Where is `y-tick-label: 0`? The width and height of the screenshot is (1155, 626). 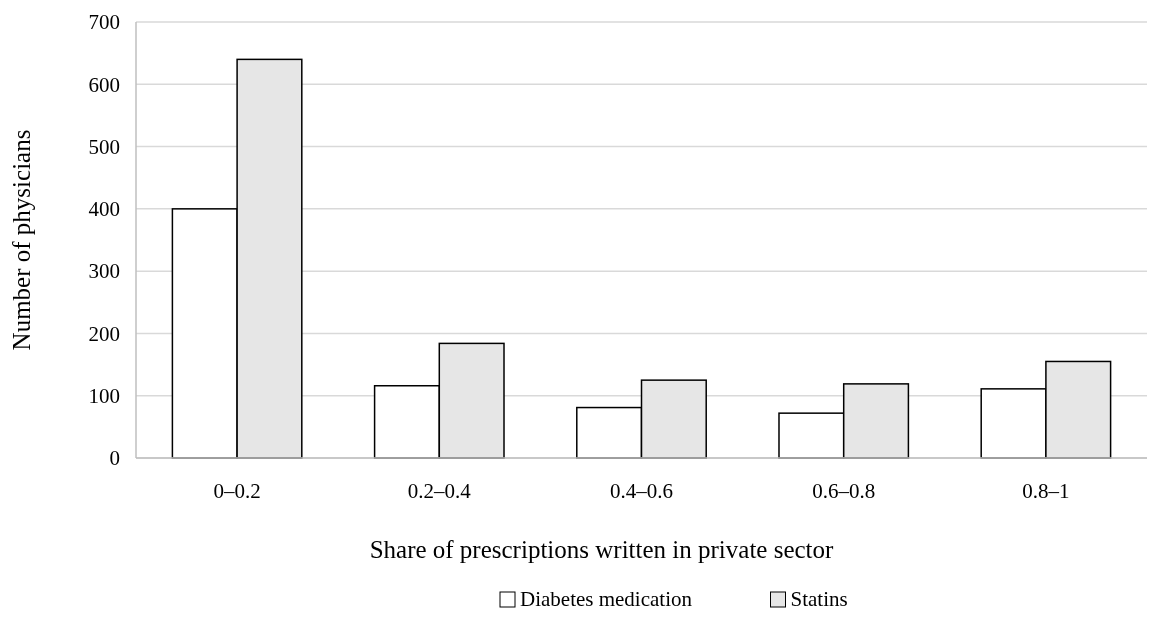
y-tick-label: 0 is located at coordinates (114, 458).